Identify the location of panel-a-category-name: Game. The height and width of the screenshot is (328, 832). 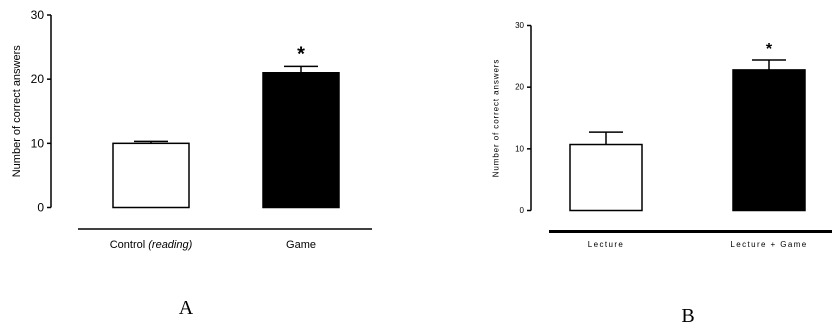
(301, 245).